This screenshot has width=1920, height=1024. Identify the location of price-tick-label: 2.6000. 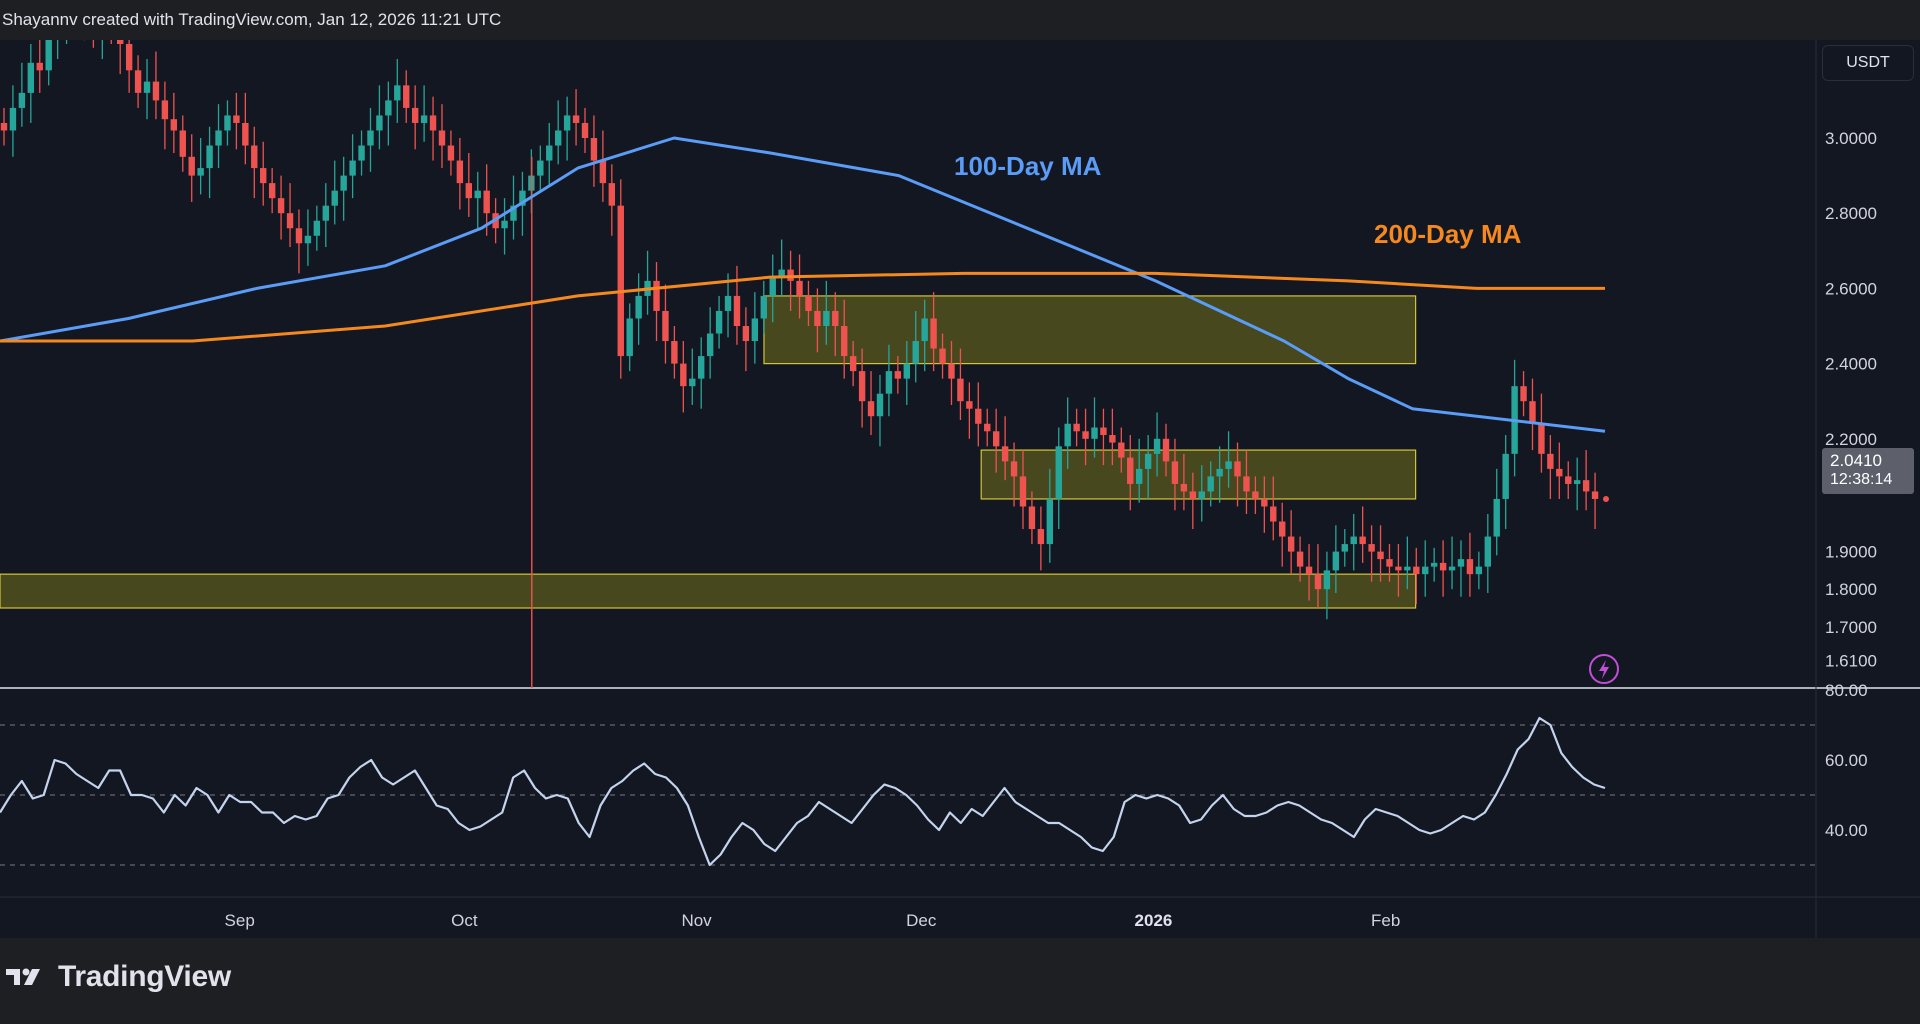
(1851, 288).